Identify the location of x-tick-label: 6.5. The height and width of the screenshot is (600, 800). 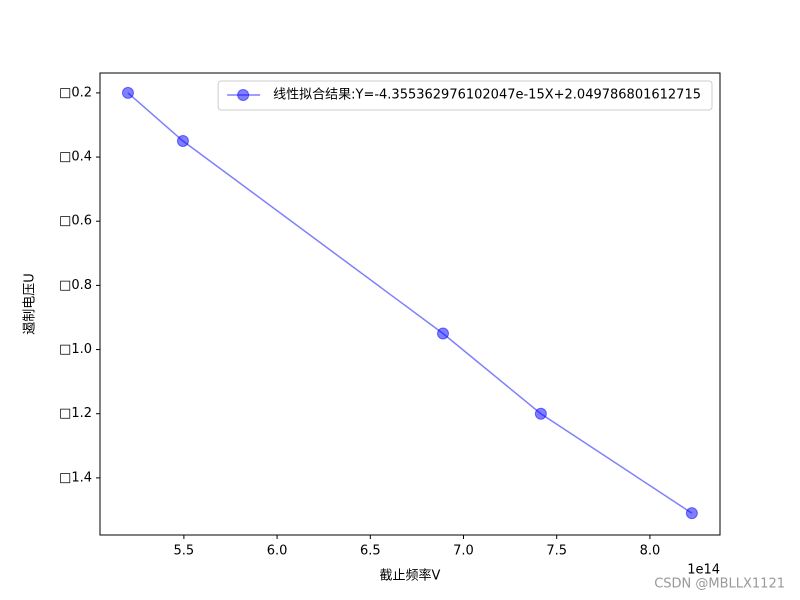
(370, 551).